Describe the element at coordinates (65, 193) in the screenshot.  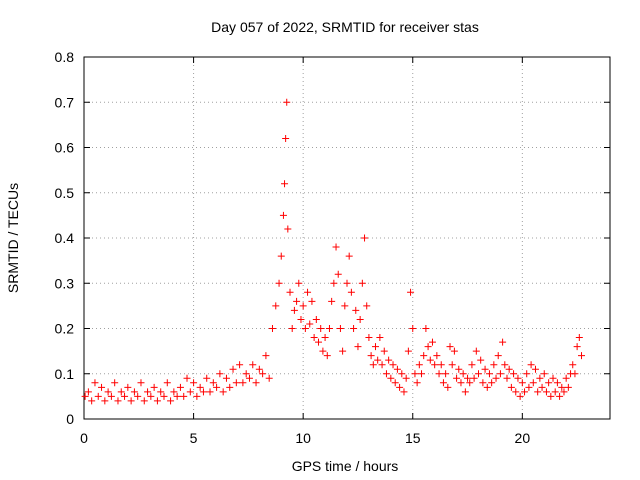
I see `y-tick-label: 0.5` at that location.